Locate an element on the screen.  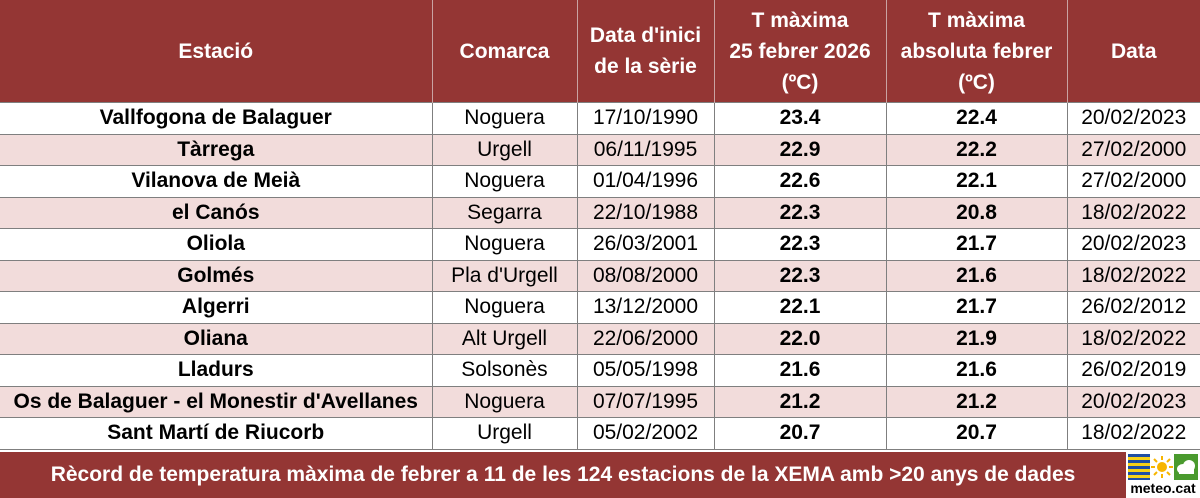
header-tmax-line2: 25 febrer 2026 is located at coordinates (800, 51).